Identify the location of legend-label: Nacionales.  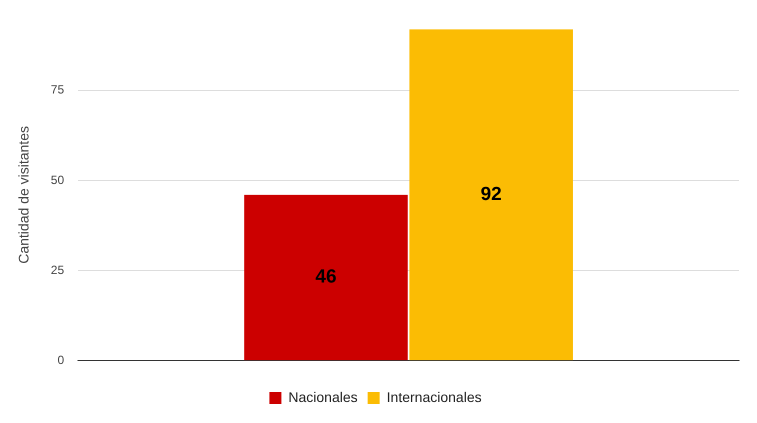
(323, 396).